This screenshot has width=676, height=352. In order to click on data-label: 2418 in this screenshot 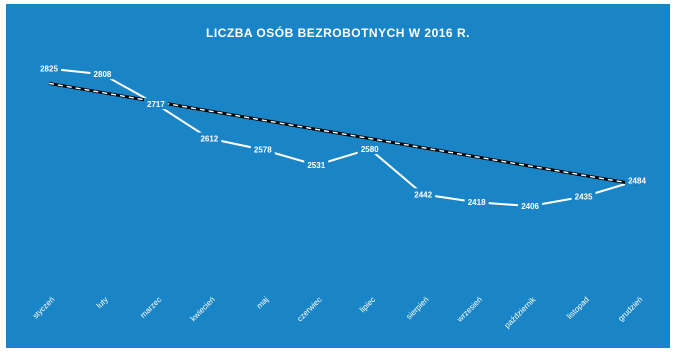, I will do `click(477, 202)`.